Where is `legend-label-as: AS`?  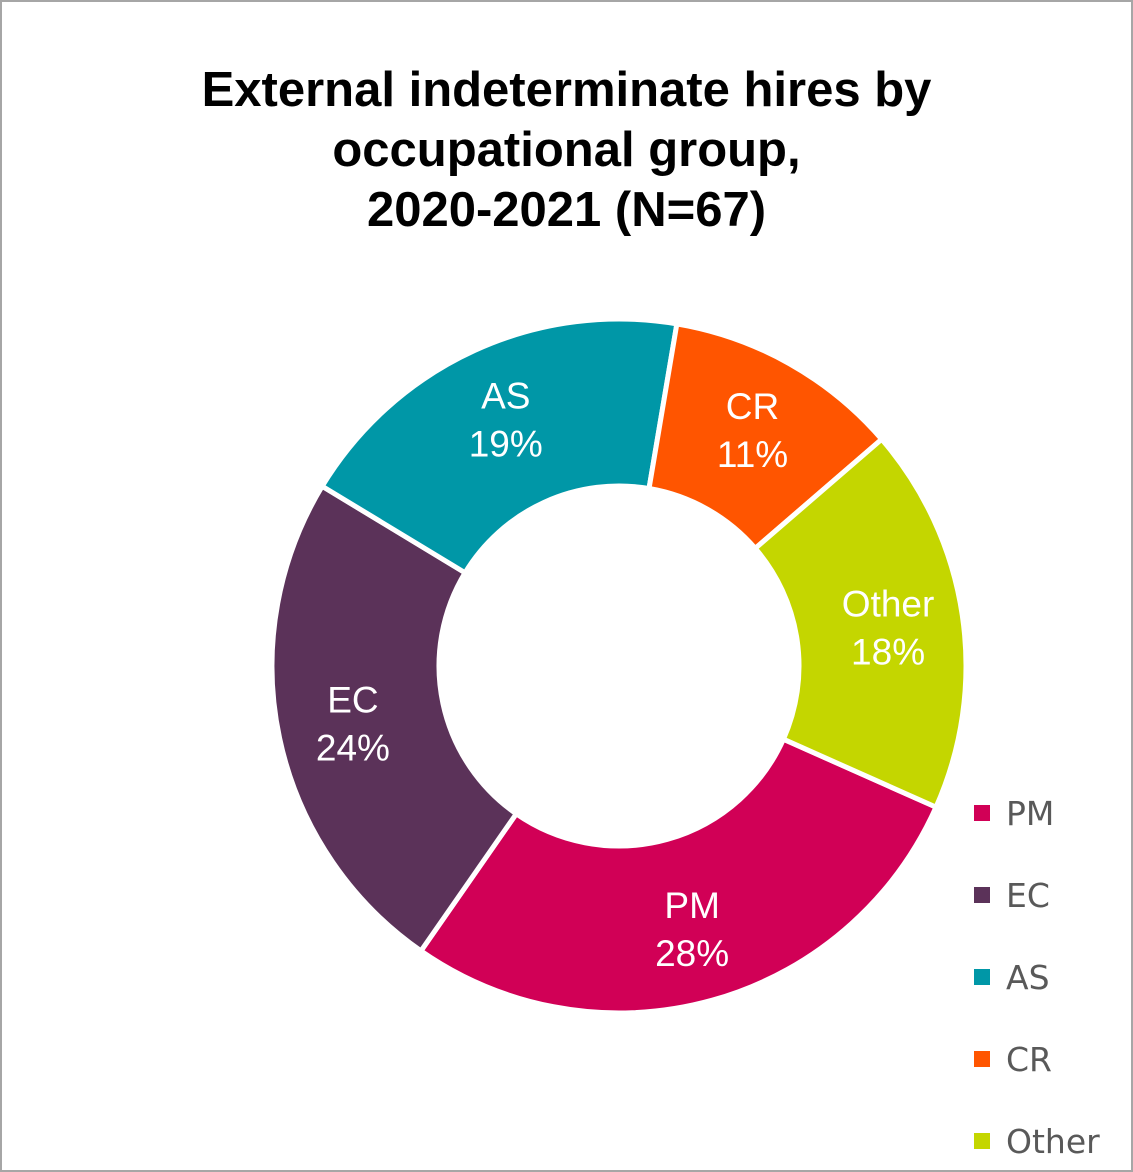 legend-label-as: AS is located at coordinates (1028, 977).